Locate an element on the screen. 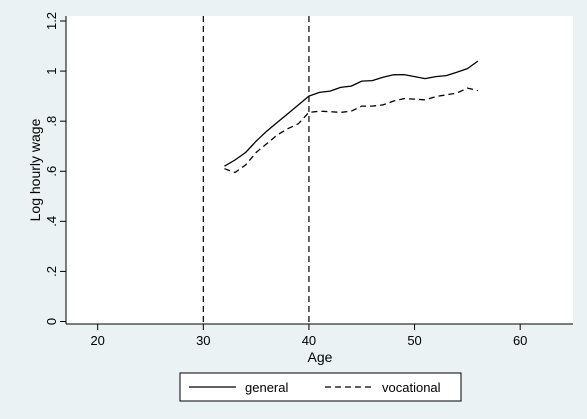 The image size is (587, 419). y-axis-ticks: 0 .2 .4 .6 .8 1 1.2 is located at coordinates (55, 168).